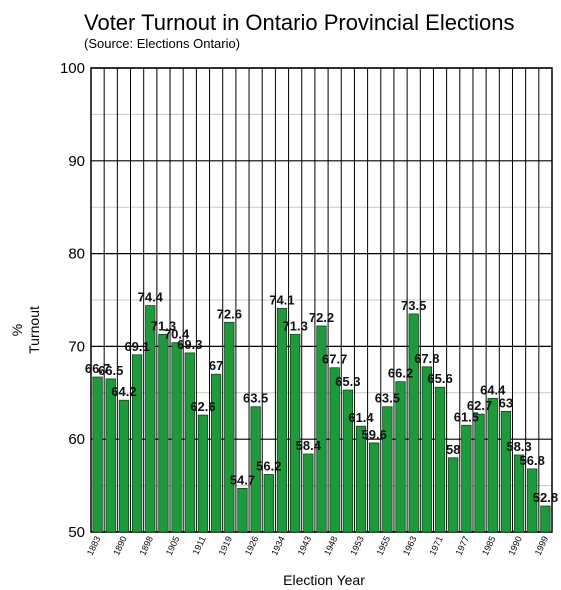 The width and height of the screenshot is (561, 590). What do you see at coordinates (400, 373) in the screenshot?
I see `data-label: 66.2` at bounding box center [400, 373].